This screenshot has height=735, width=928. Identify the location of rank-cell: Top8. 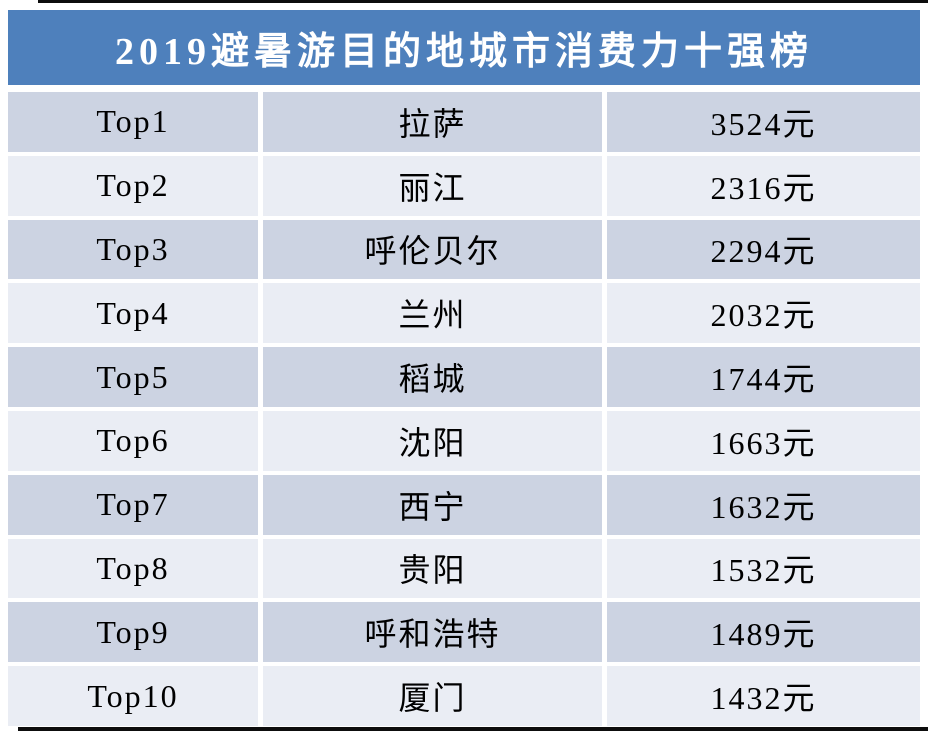
(133, 568).